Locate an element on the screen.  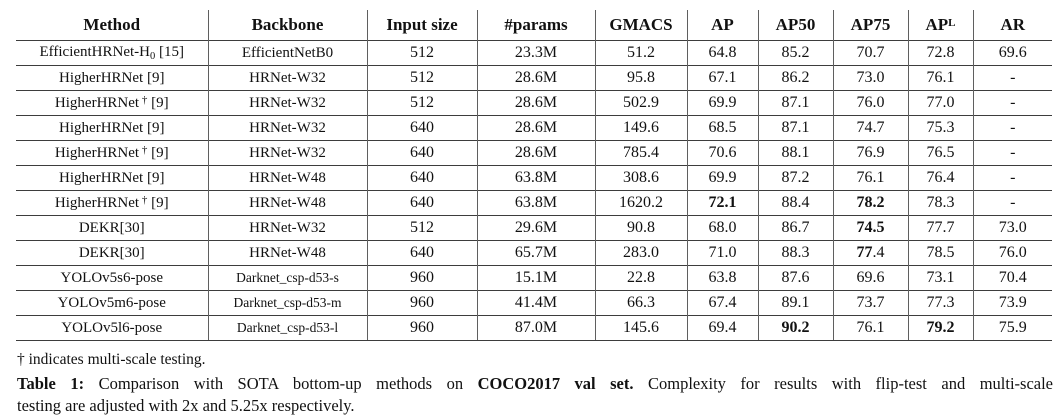
table-cell: 88.4 is located at coordinates (795, 203).